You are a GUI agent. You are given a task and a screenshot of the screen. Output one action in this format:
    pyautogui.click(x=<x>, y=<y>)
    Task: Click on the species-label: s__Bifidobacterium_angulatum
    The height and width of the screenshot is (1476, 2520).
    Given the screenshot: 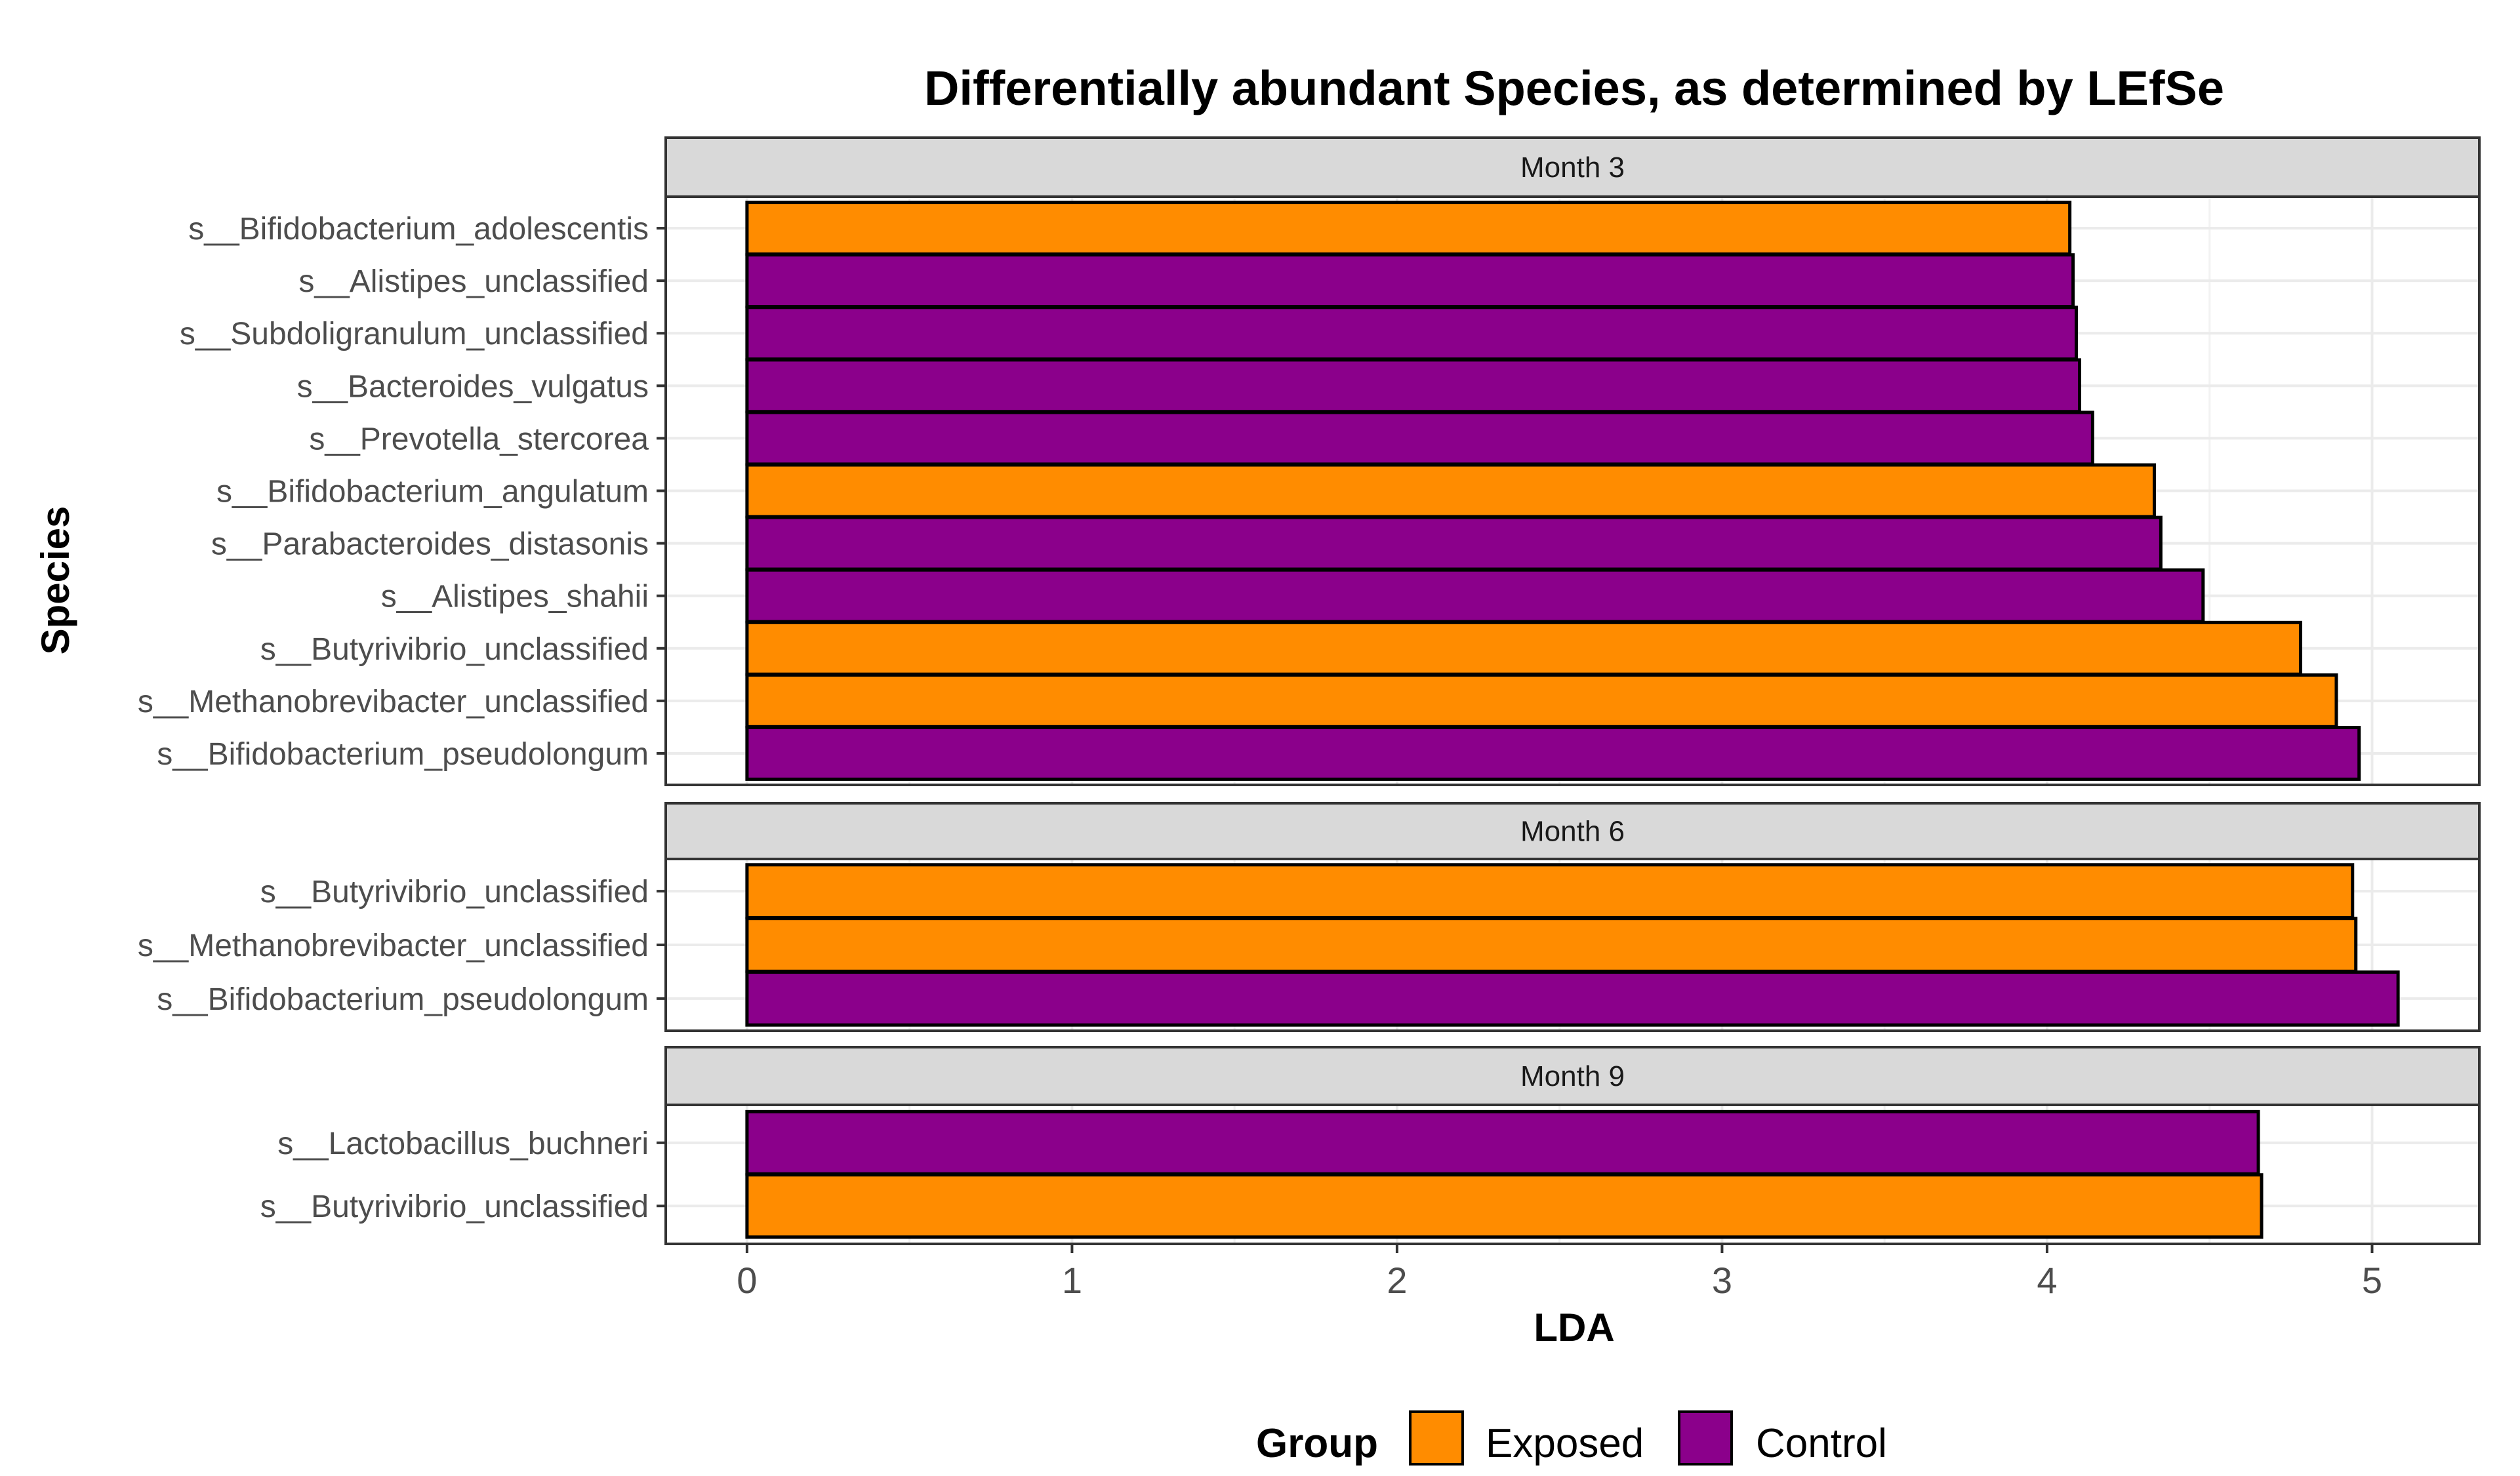 What is the action you would take?
    pyautogui.click(x=432, y=492)
    